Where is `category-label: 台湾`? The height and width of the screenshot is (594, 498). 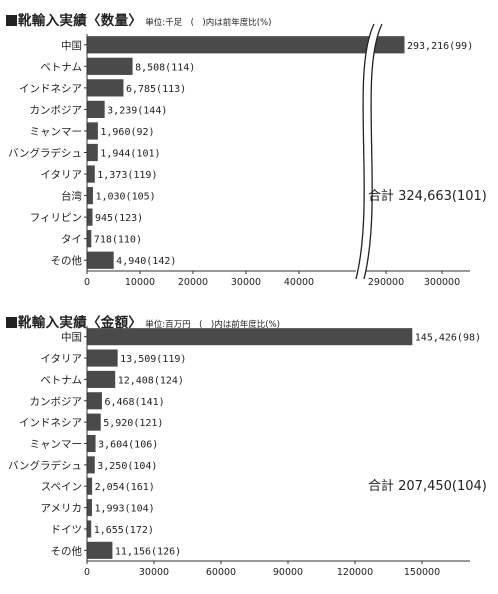
category-label: 台湾 is located at coordinates (71, 196).